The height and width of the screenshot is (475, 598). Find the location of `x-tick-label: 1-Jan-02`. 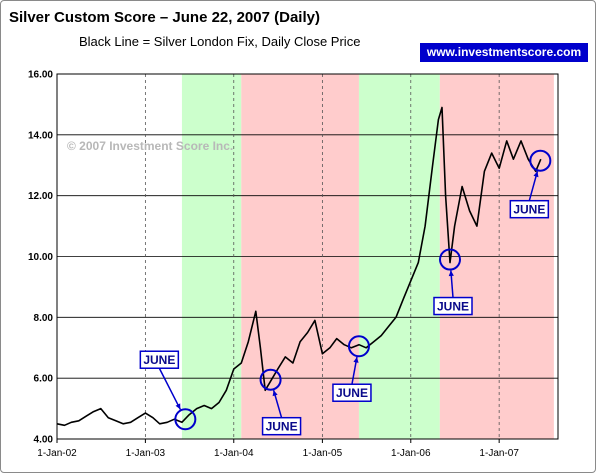

x-tick-label: 1-Jan-02 is located at coordinates (57, 453).